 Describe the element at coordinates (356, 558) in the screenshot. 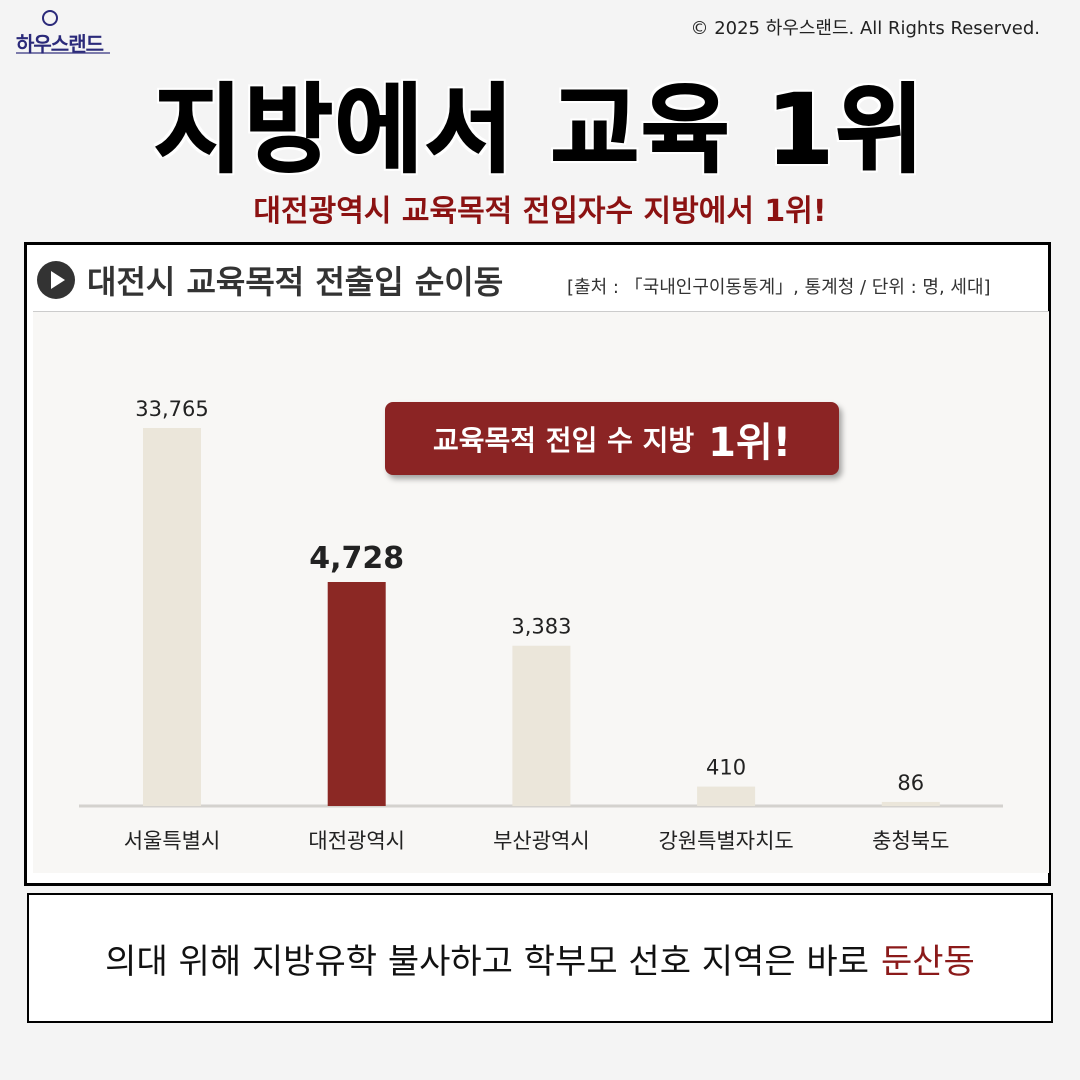

I see `value-label: 4,728` at that location.